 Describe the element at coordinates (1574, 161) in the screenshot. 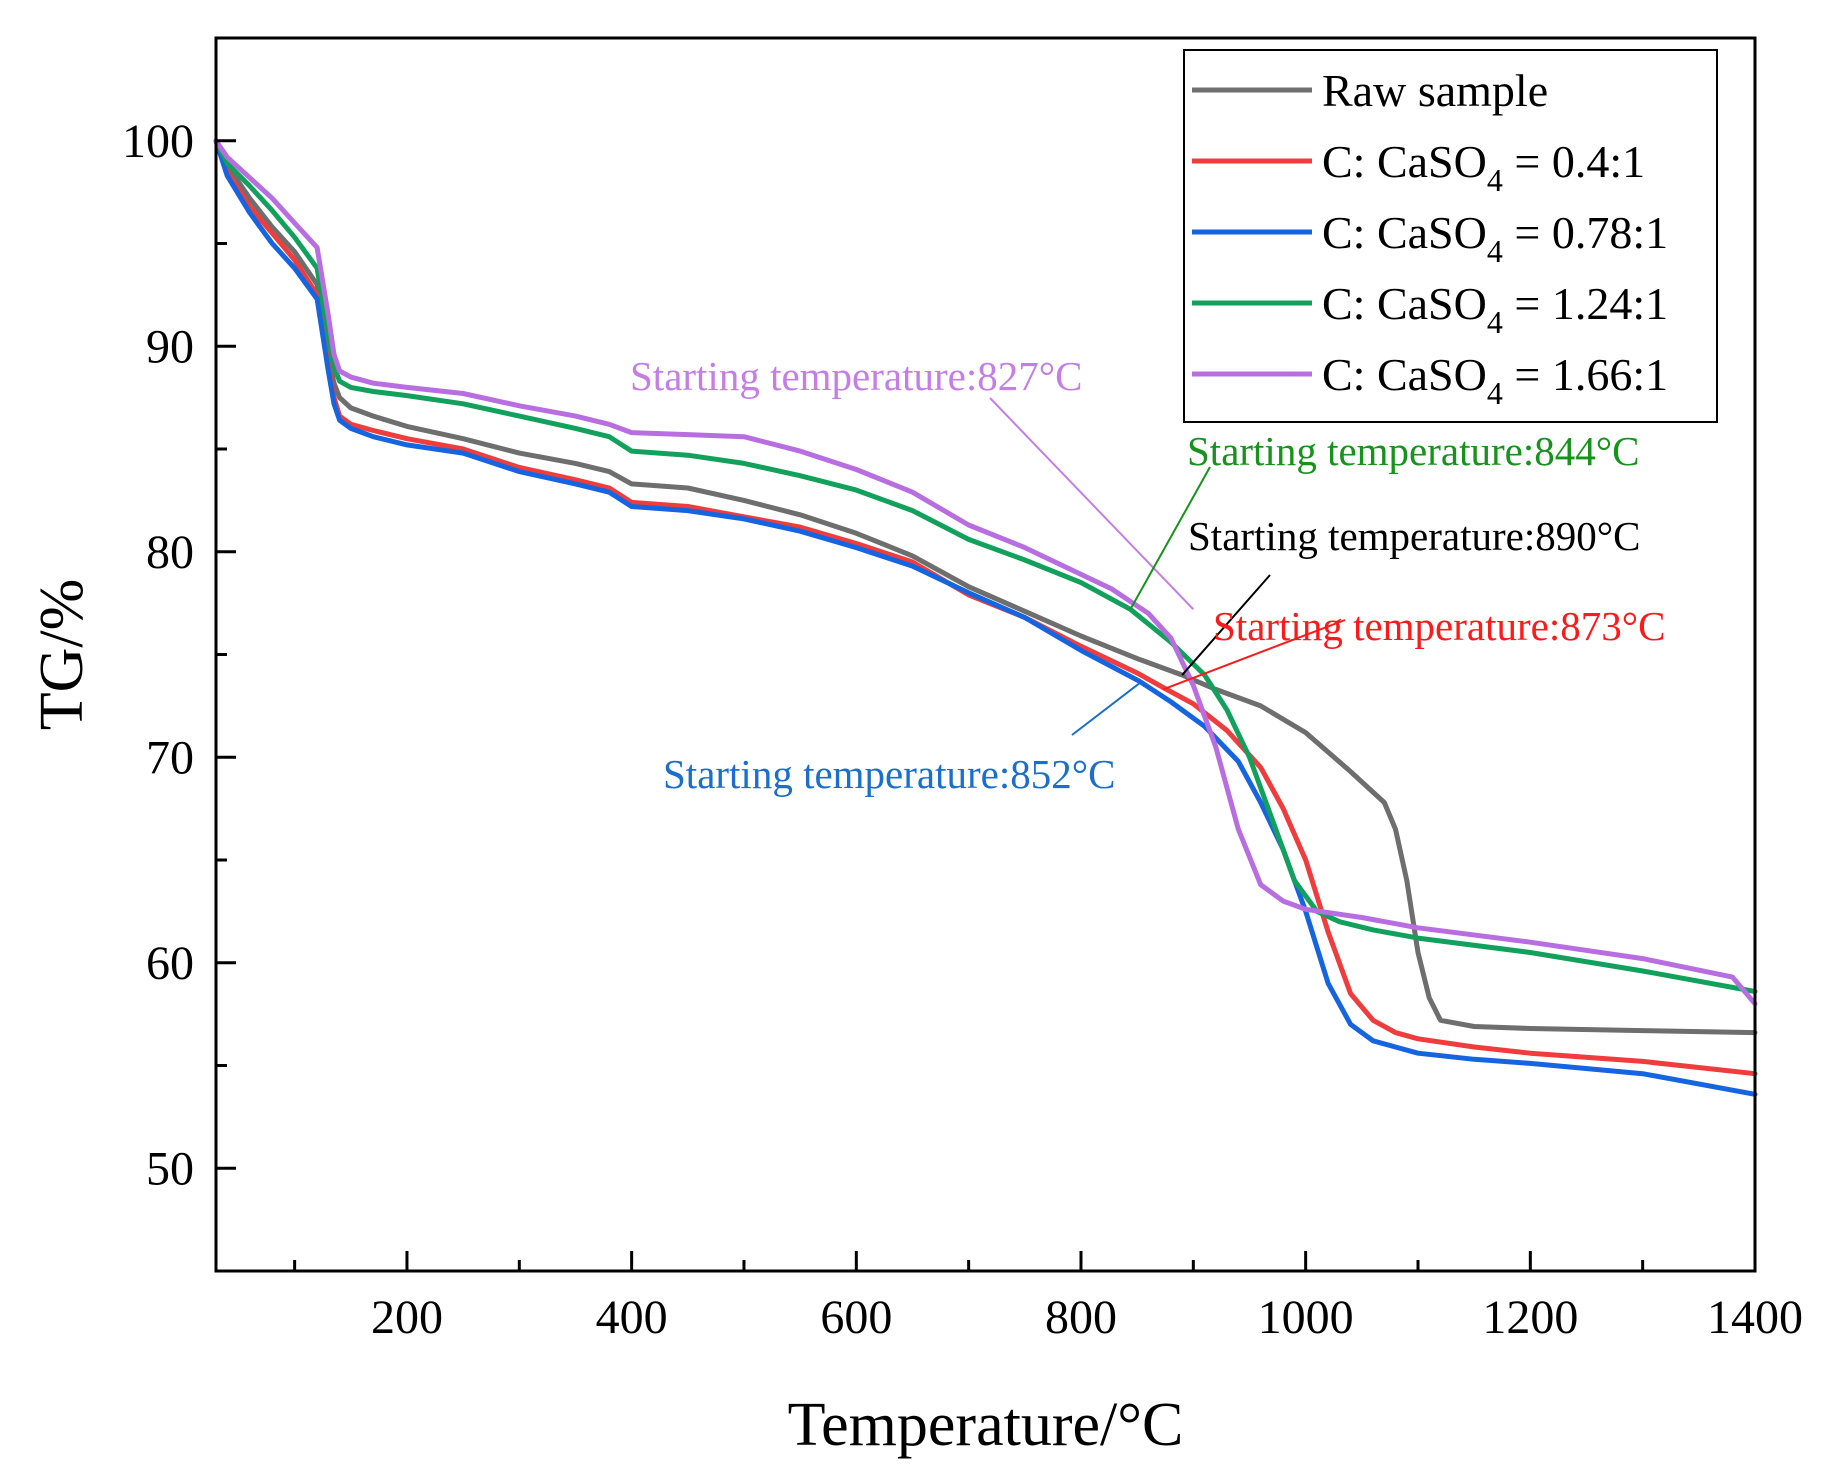

I see `legend-label-suffix: = 0.4:1` at that location.